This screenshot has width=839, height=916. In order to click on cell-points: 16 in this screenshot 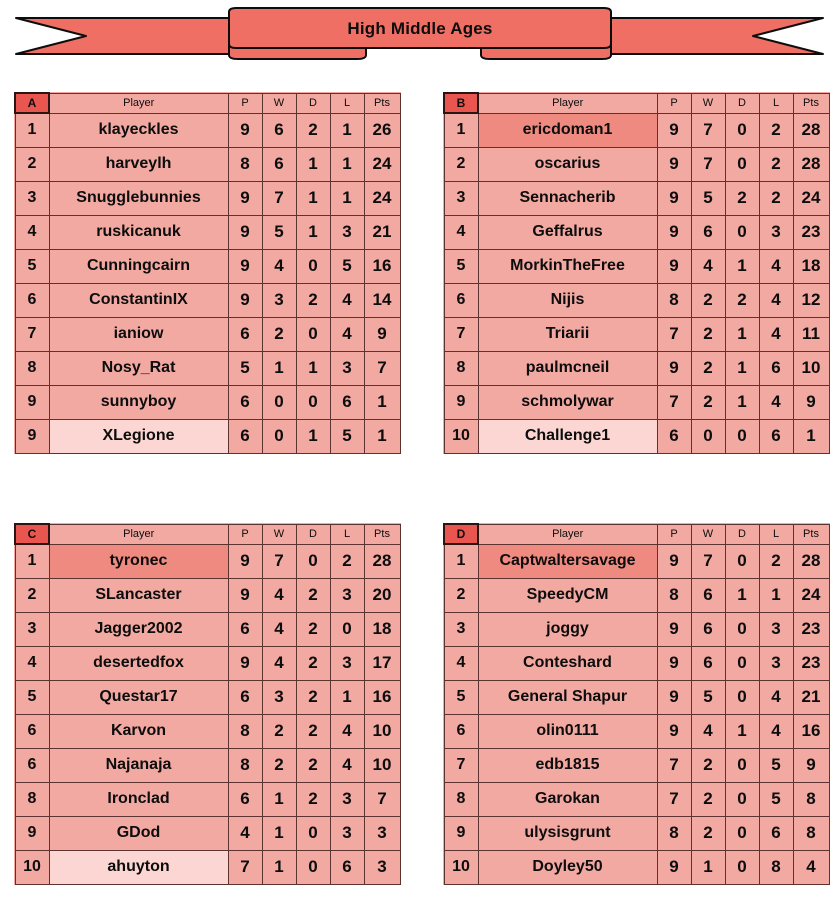, I will do `click(382, 266)`.